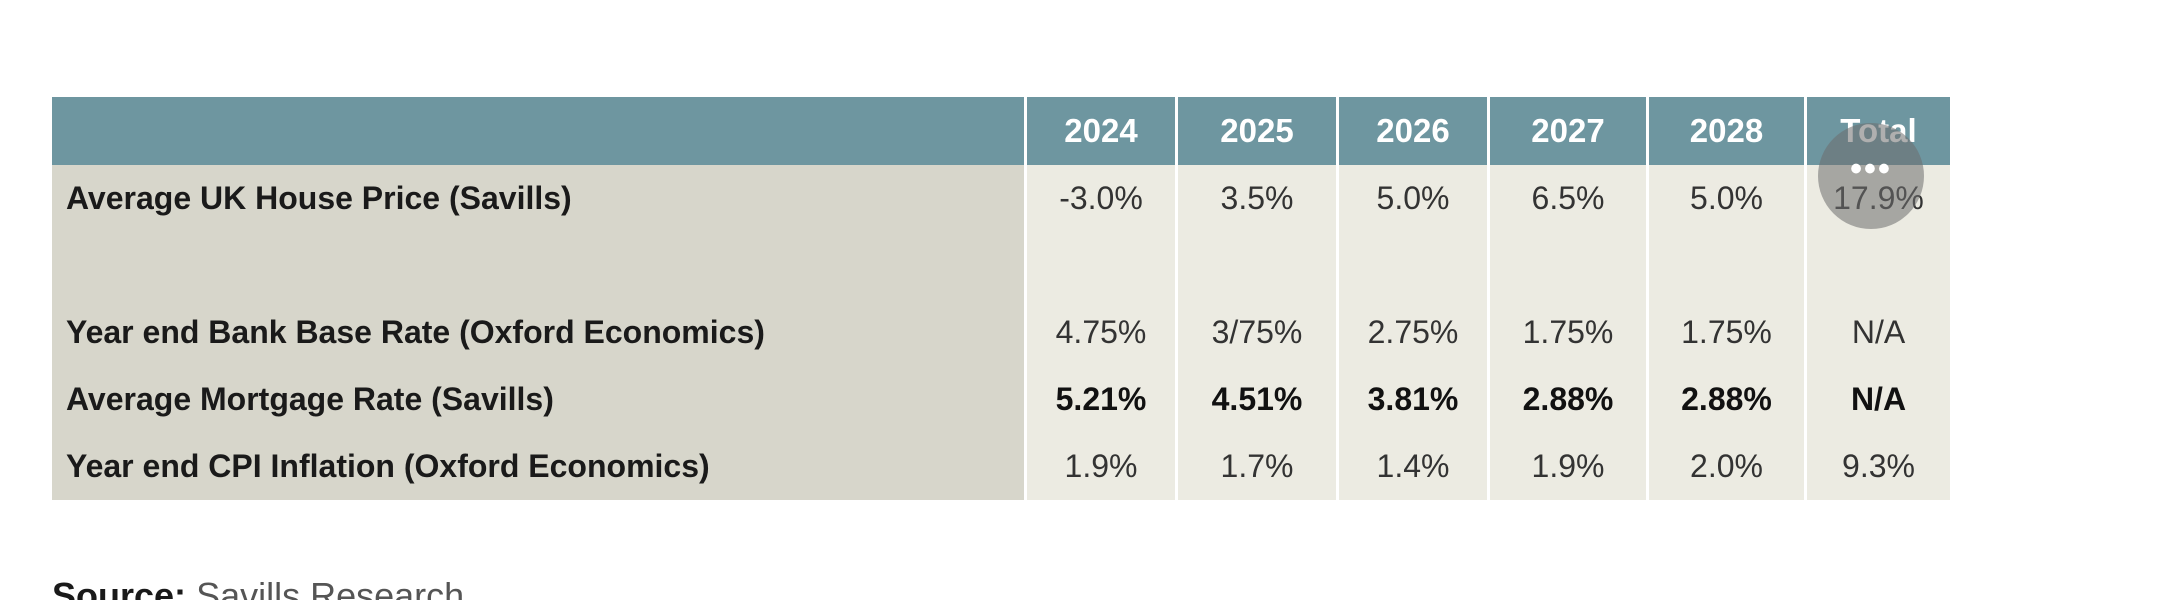 This screenshot has height=600, width=2179. What do you see at coordinates (1569, 131) in the screenshot?
I see `header-year-2027: 2027` at bounding box center [1569, 131].